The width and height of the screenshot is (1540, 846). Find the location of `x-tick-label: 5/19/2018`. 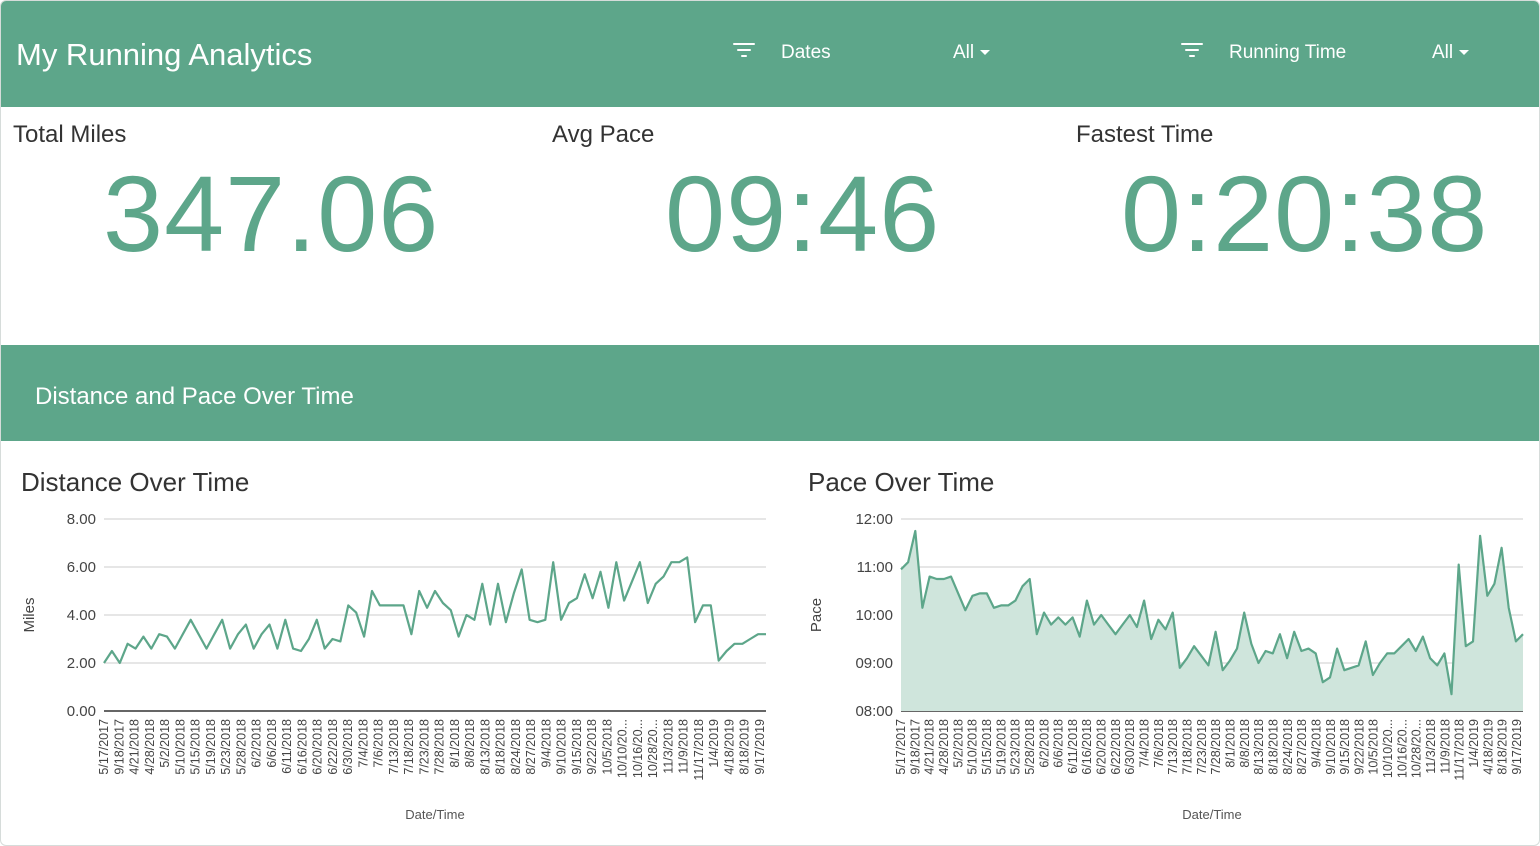

x-tick-label: 5/19/2018 is located at coordinates (1001, 747).